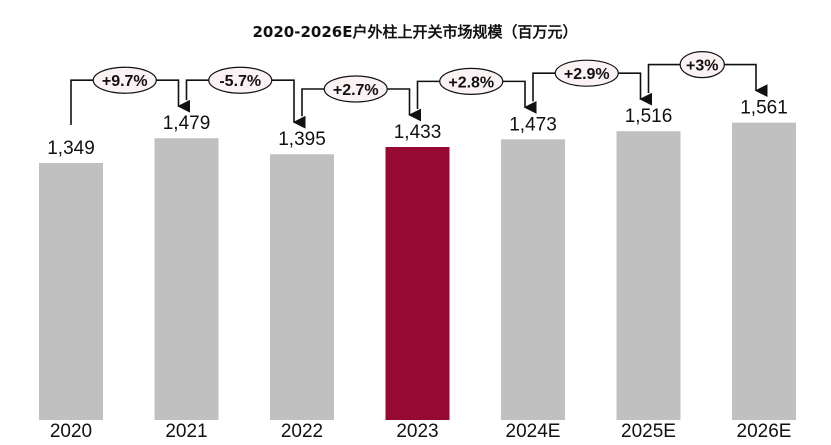 This screenshot has width=831, height=445. I want to click on bar-2020, so click(71, 291).